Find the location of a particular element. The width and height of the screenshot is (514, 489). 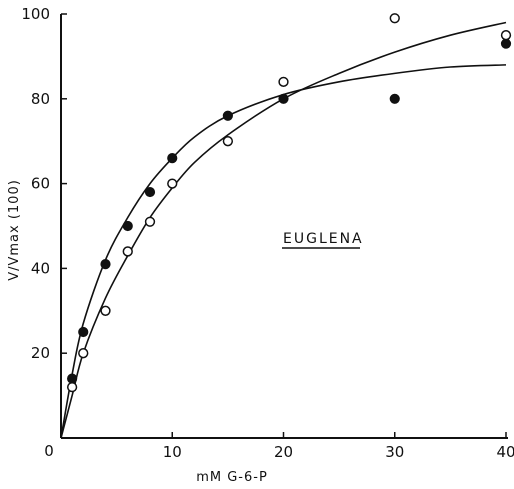

y-tick-label: 60 is located at coordinates (40, 184).